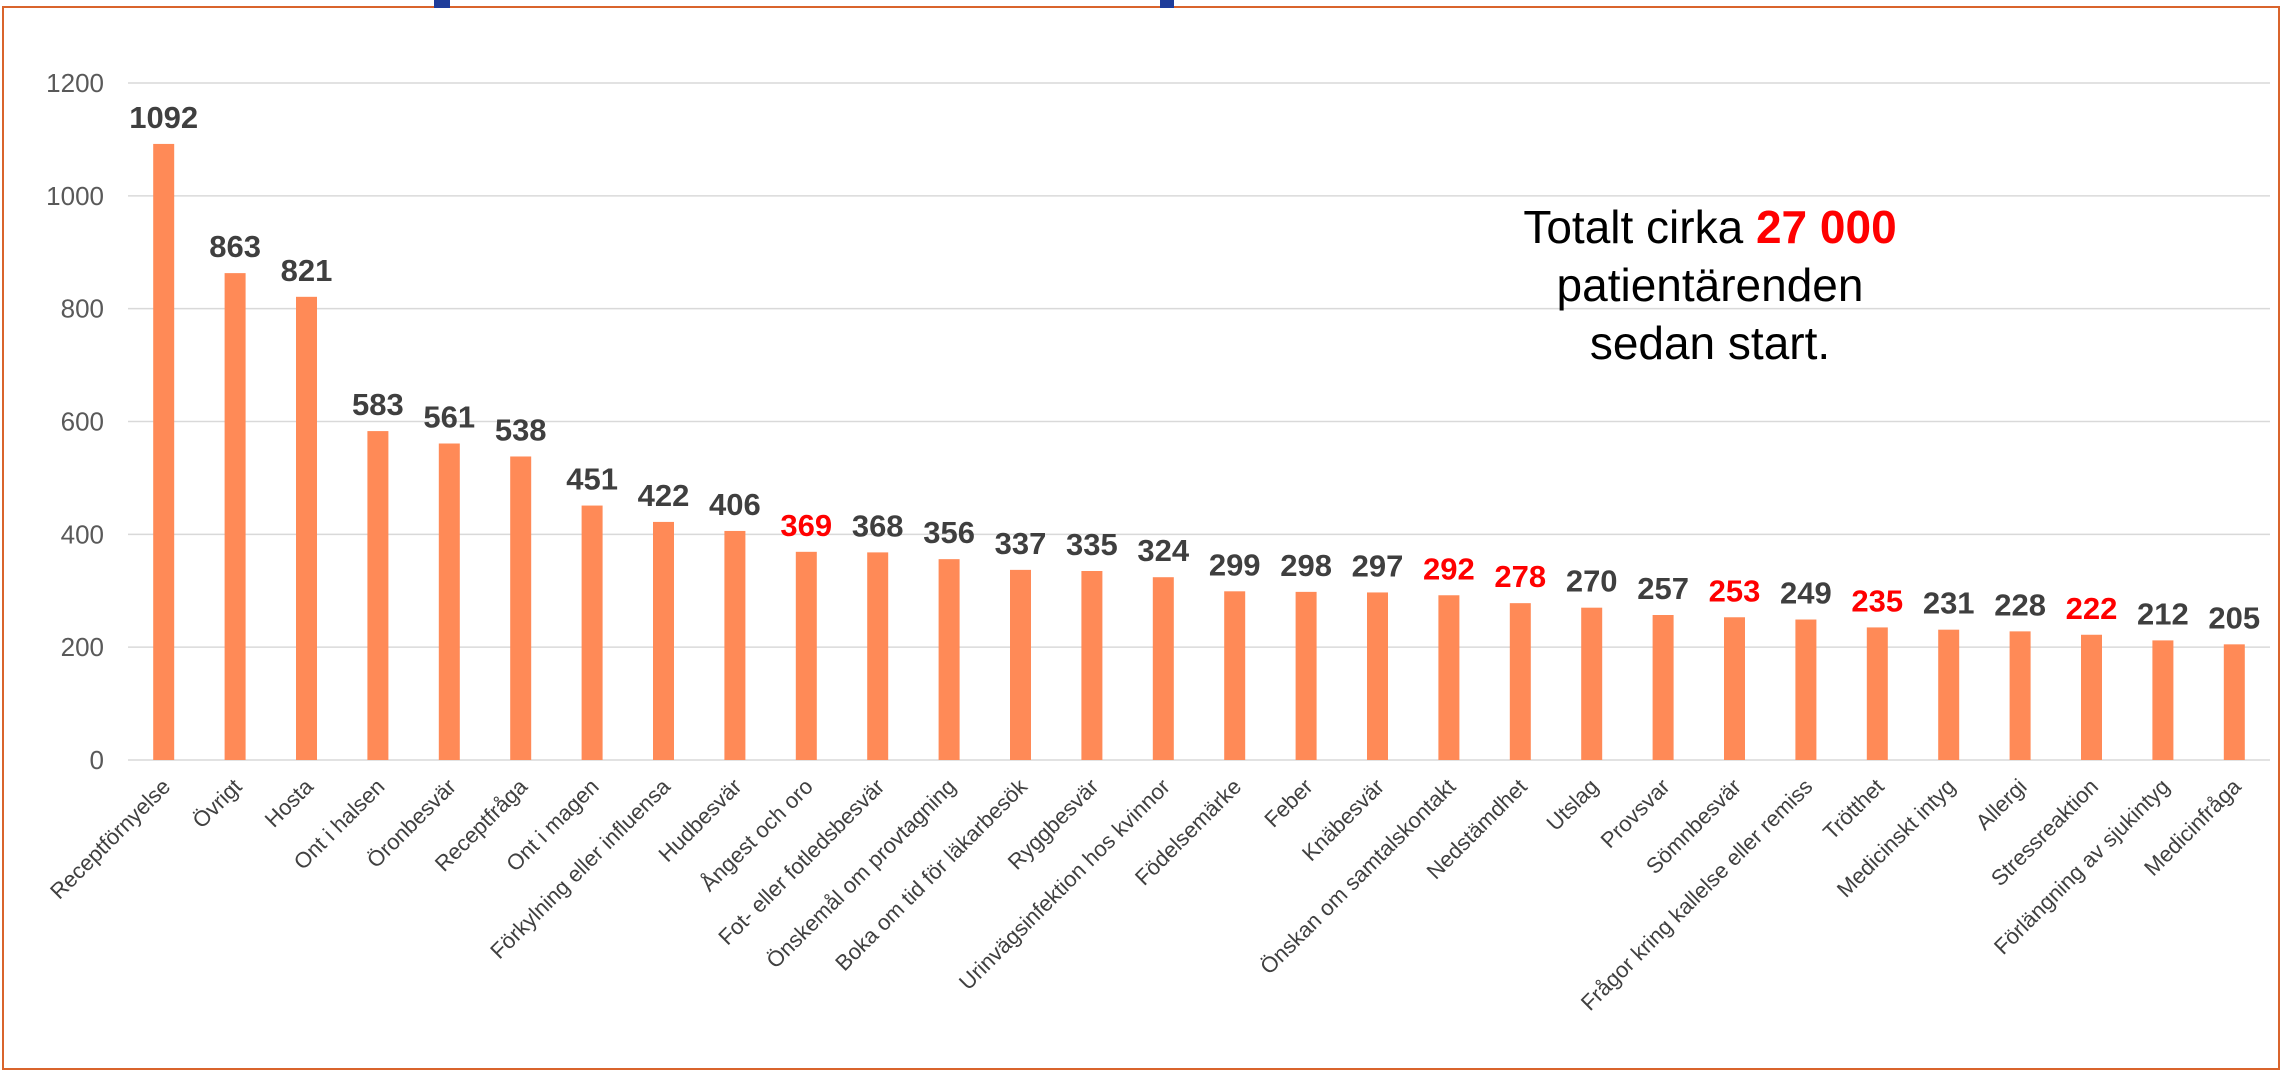  What do you see at coordinates (1663, 588) in the screenshot?
I see `data-label: 257` at bounding box center [1663, 588].